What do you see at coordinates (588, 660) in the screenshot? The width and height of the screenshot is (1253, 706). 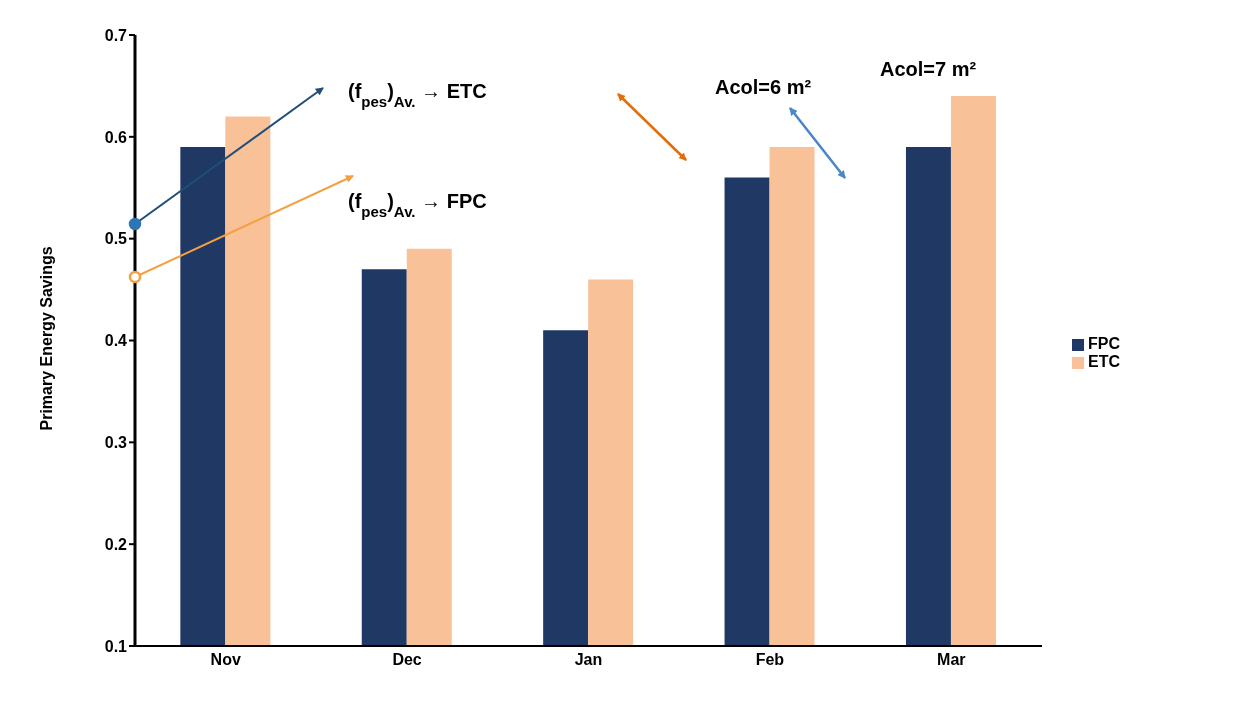 I see `x-tick-label: Jan` at bounding box center [588, 660].